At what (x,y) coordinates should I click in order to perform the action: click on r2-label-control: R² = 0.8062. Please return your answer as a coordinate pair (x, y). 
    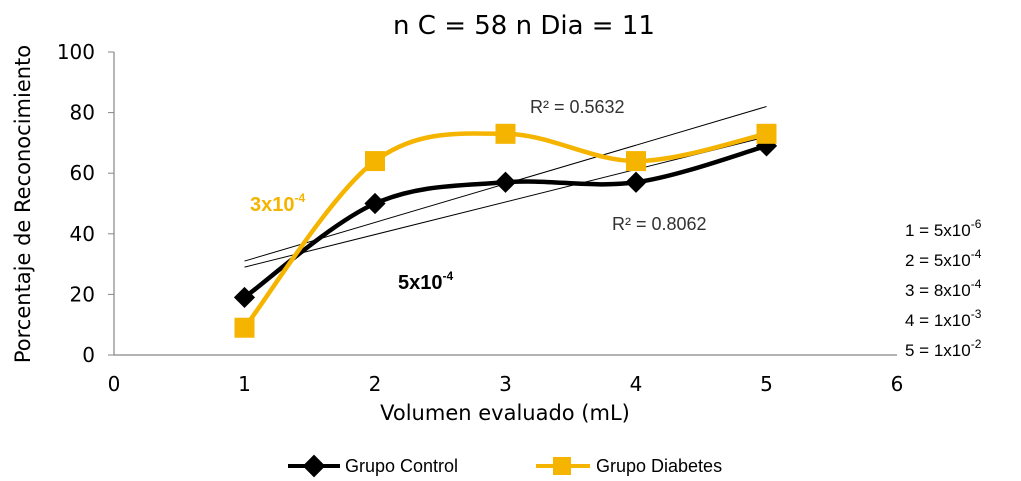
    Looking at the image, I should click on (659, 224).